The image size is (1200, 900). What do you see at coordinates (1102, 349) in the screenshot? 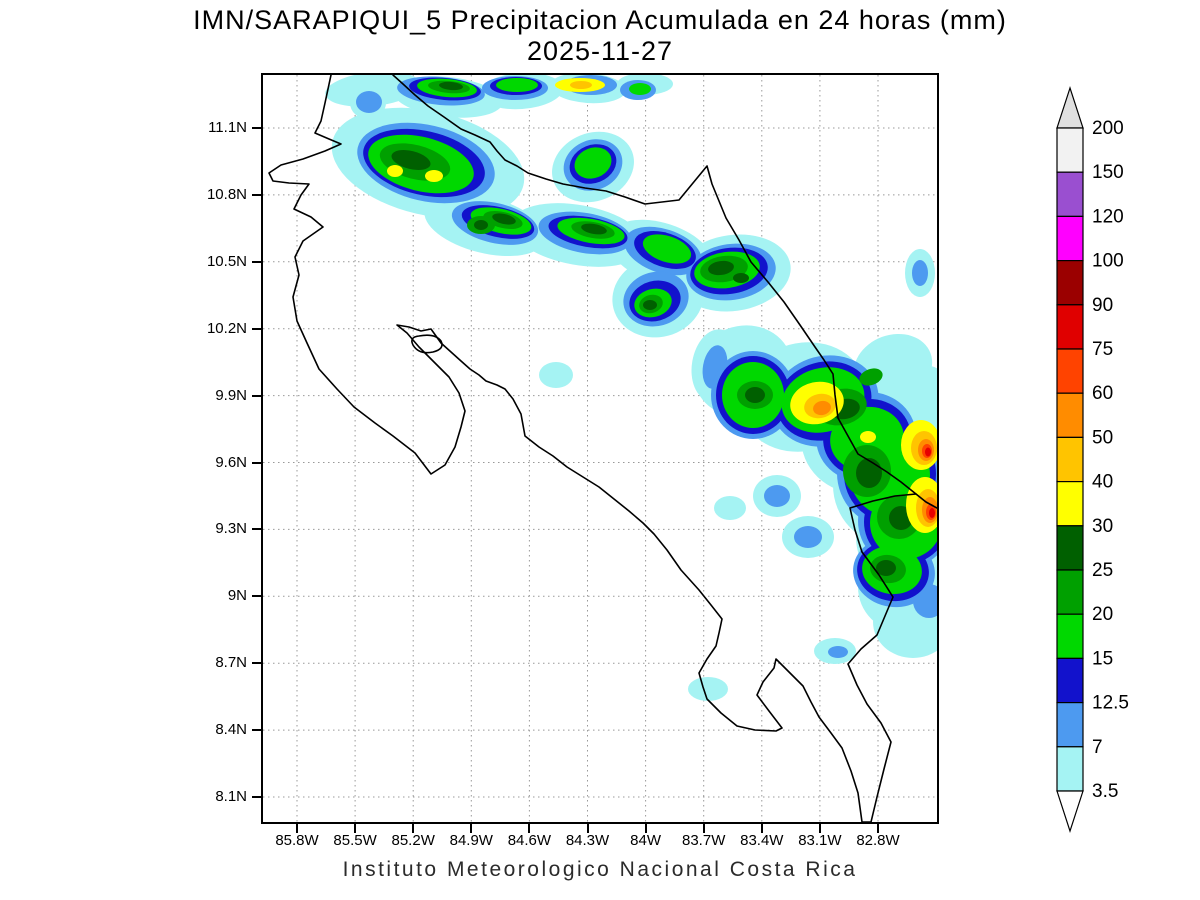
I see `colorbar-tick-label: 75` at bounding box center [1102, 349].